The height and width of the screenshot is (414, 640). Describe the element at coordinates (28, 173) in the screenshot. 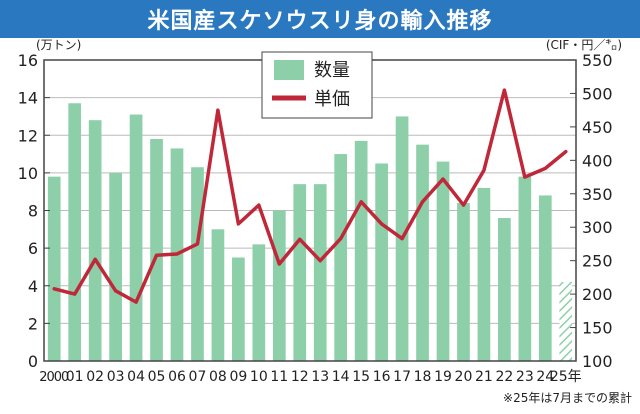

I see `left-tick-label: 10` at that location.